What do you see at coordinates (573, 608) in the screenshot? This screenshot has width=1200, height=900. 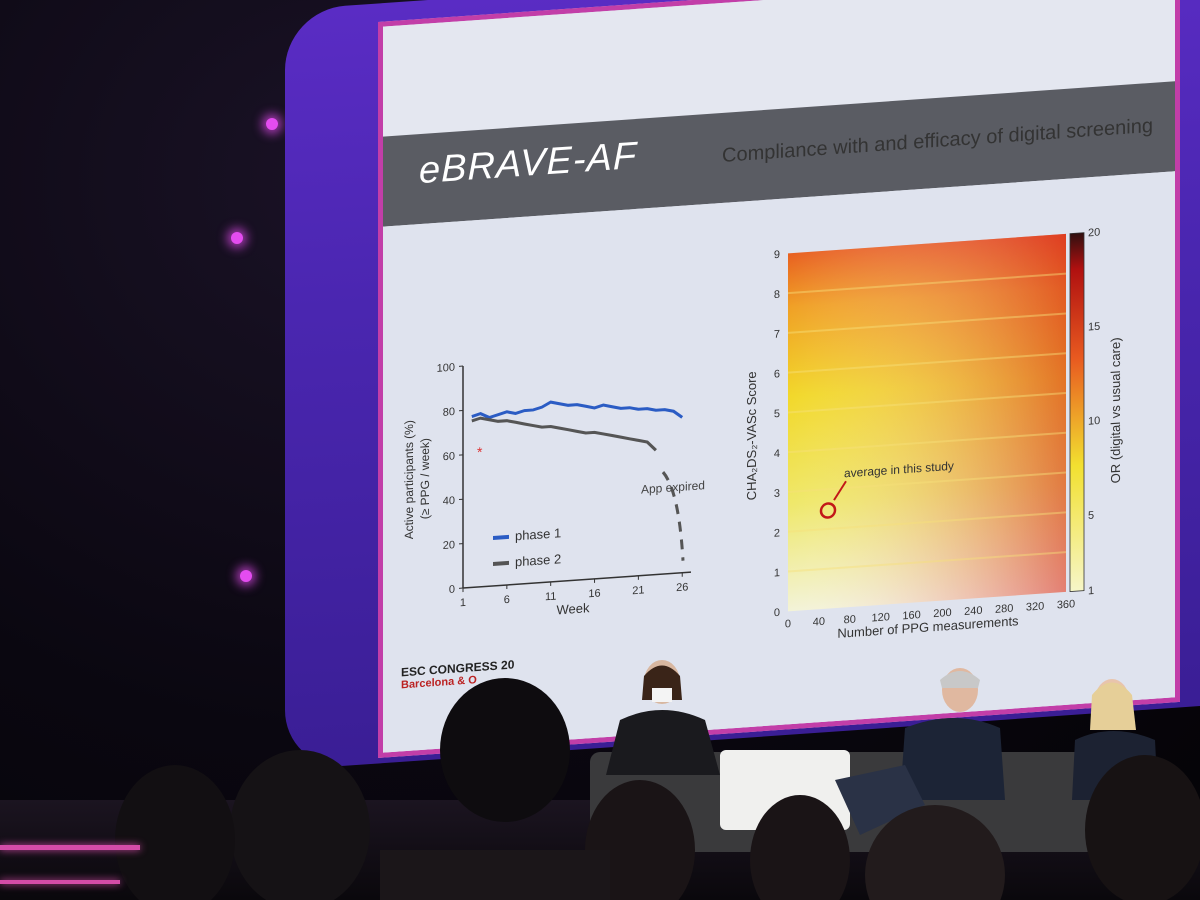 I see `left-x-axis-label: Week` at bounding box center [573, 608].